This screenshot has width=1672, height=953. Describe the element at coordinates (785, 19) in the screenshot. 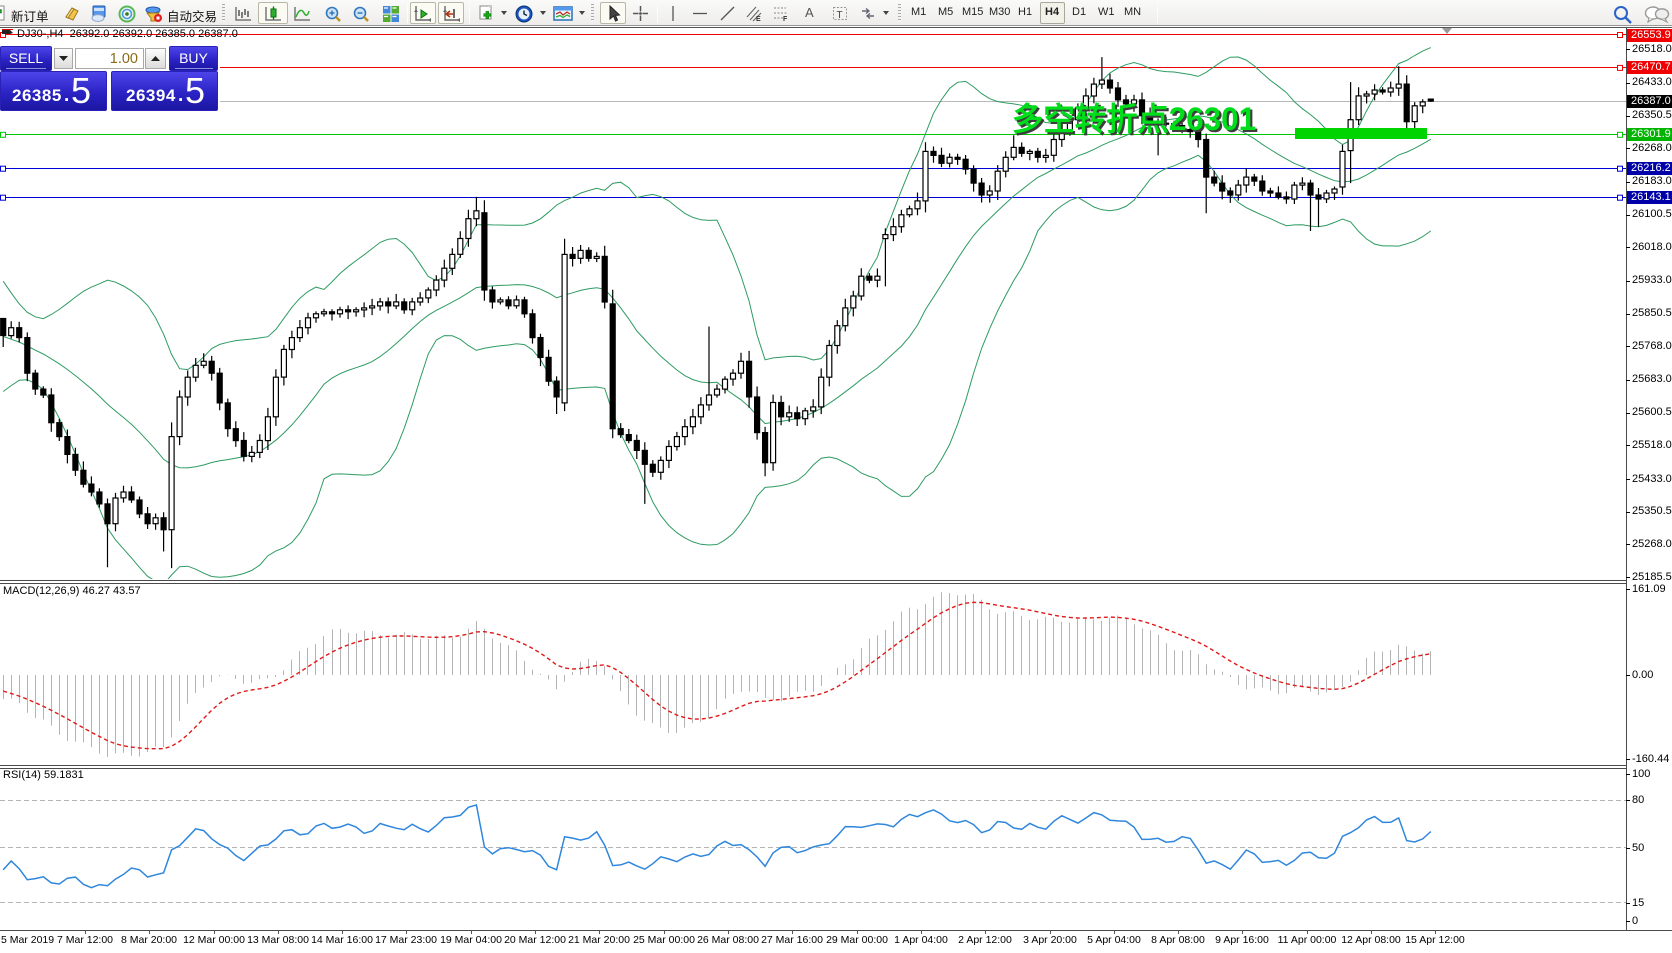

I see `svg-text: F` at that location.